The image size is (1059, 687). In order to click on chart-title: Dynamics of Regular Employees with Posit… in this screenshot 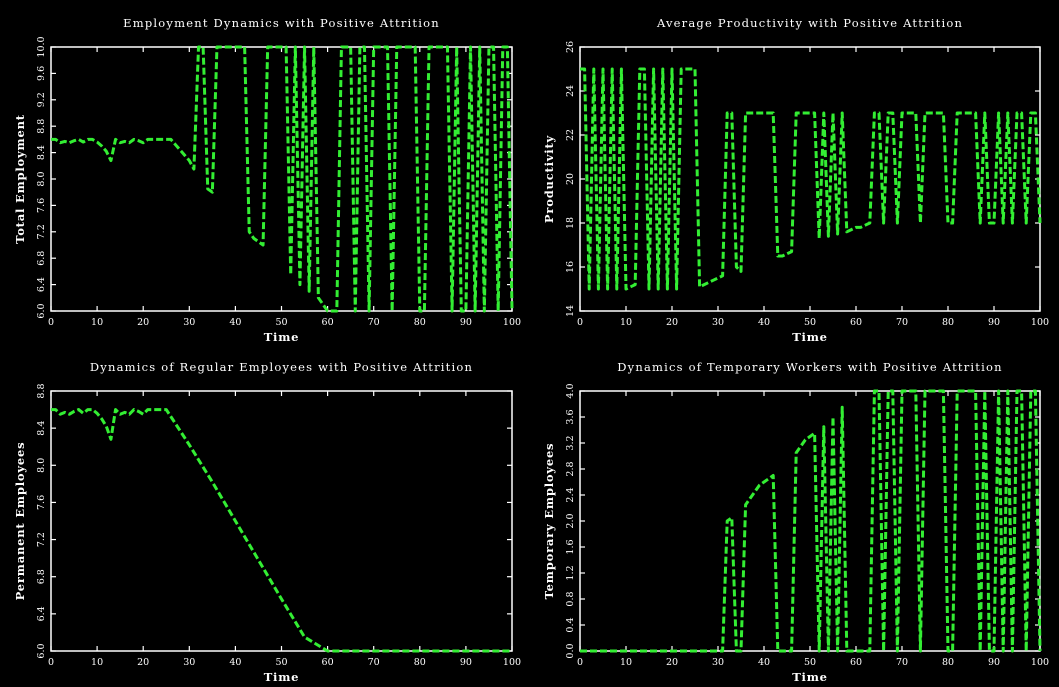, I will do `click(281, 367)`.